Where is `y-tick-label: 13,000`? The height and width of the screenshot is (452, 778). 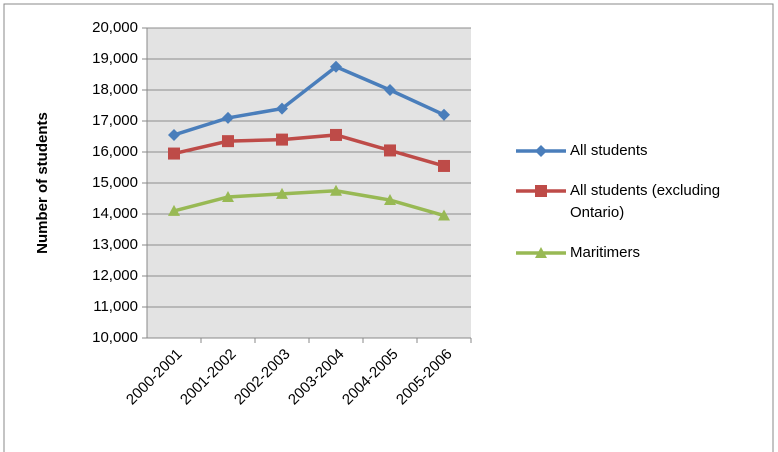 y-tick-label: 13,000 is located at coordinates (115, 244).